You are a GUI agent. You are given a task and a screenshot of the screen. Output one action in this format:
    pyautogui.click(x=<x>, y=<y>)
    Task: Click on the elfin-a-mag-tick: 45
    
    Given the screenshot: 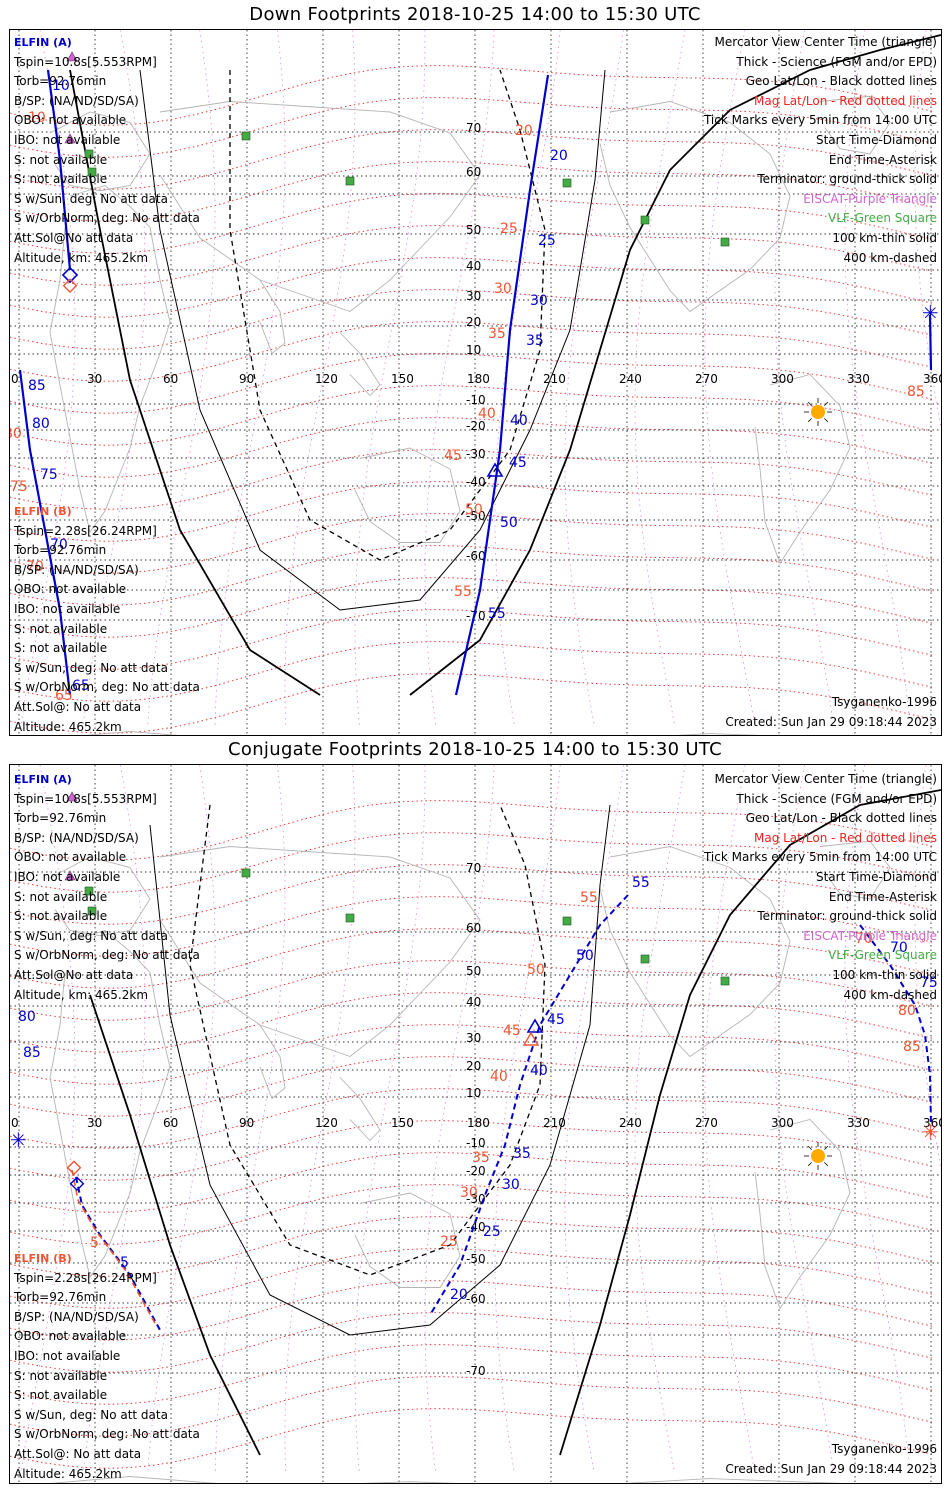 What is the action you would take?
    pyautogui.click(x=453, y=456)
    